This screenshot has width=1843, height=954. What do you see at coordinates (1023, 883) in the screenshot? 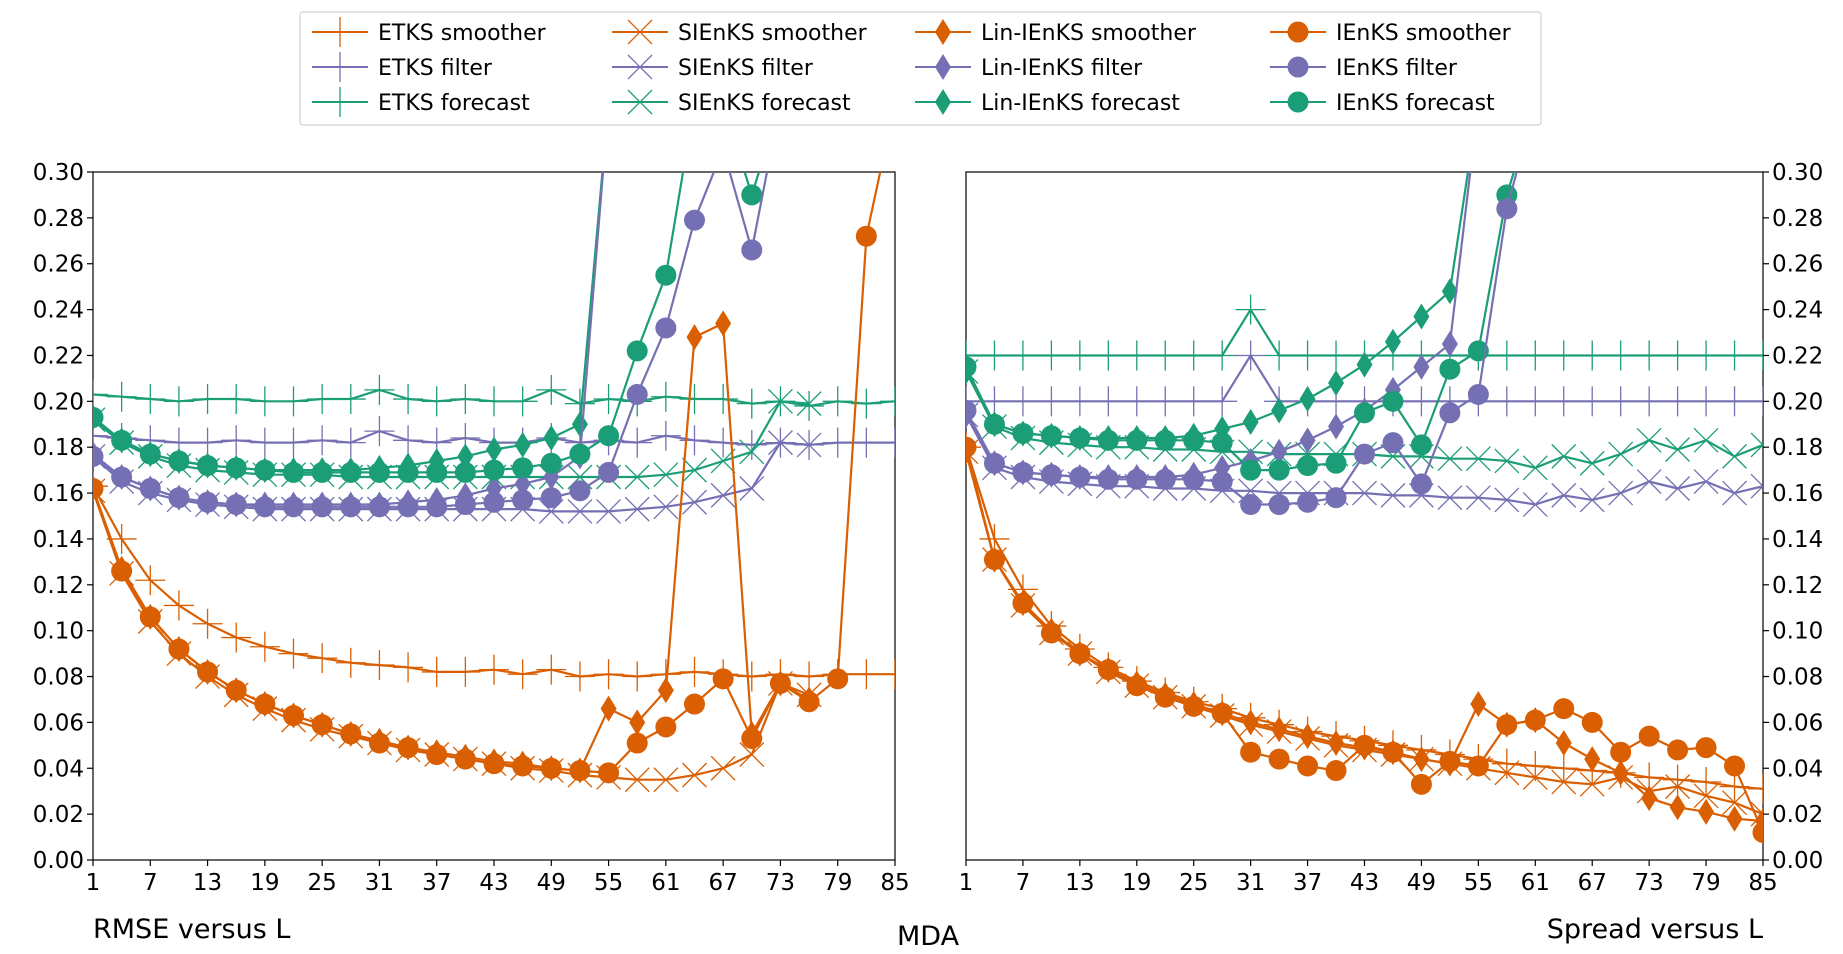
I see `right-xtick-label: 7` at bounding box center [1023, 883].